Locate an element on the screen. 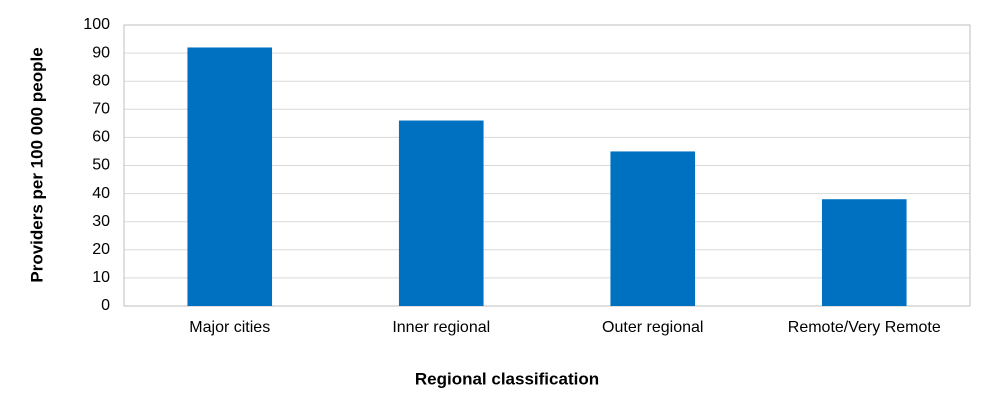 Image resolution: width=1000 pixels, height=407 pixels. y-tick-label: 90 is located at coordinates (101, 52).